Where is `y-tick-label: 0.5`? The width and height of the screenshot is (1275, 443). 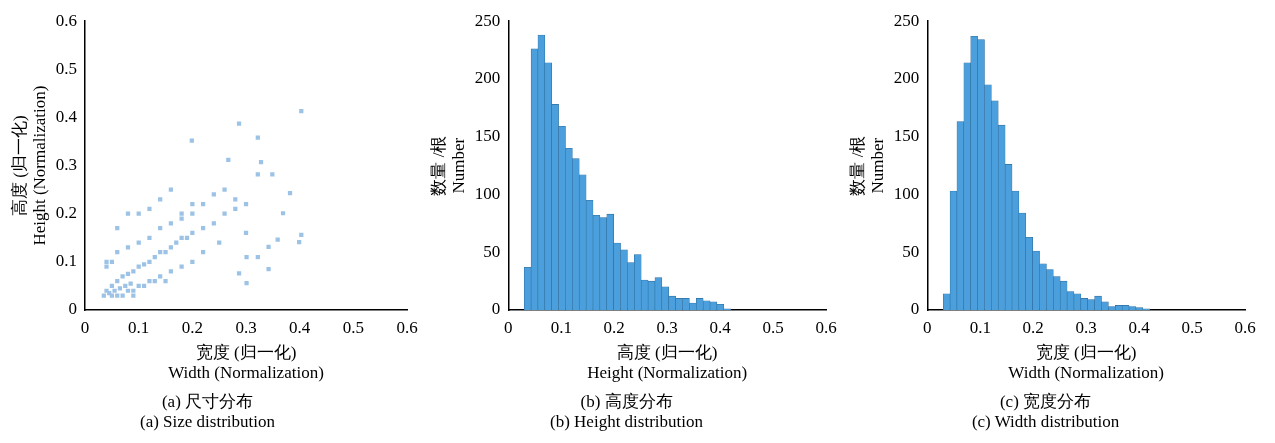
y-tick-label: 0.5 is located at coordinates (66, 68).